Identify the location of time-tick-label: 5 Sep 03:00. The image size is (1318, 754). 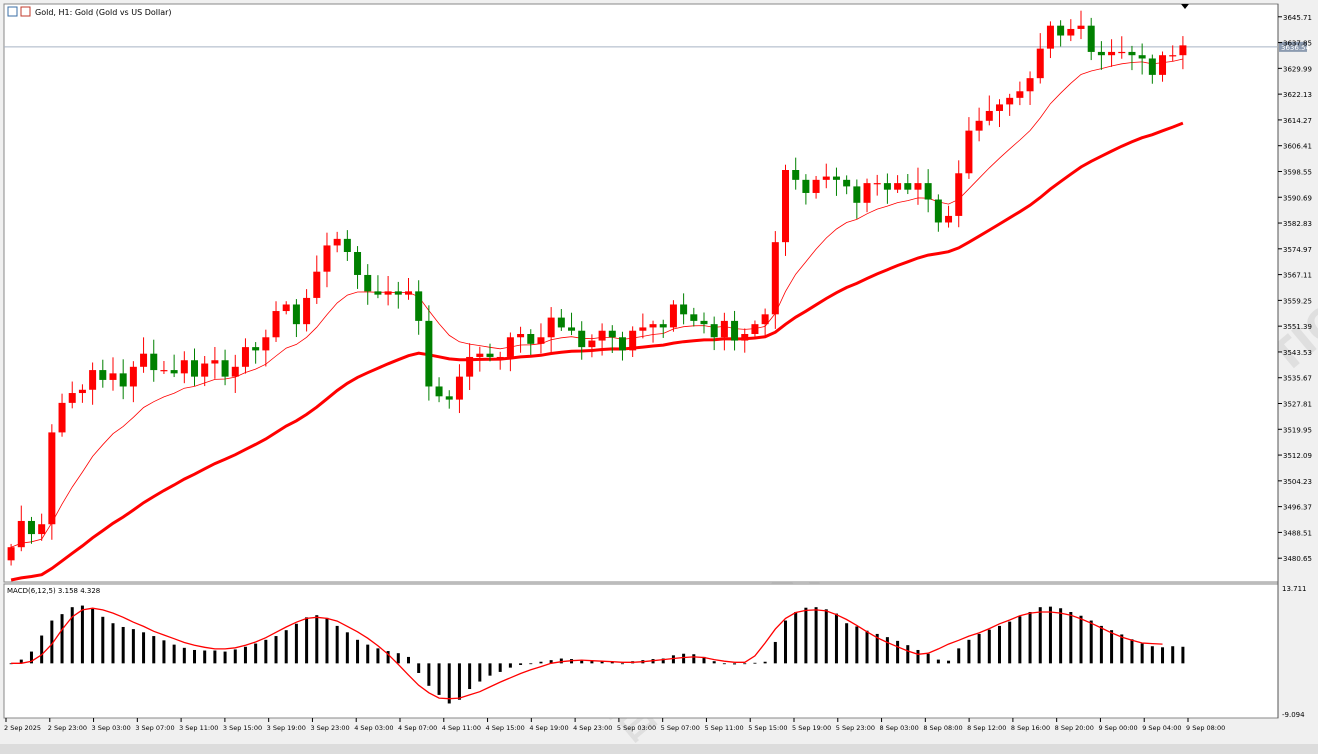
(636, 728).